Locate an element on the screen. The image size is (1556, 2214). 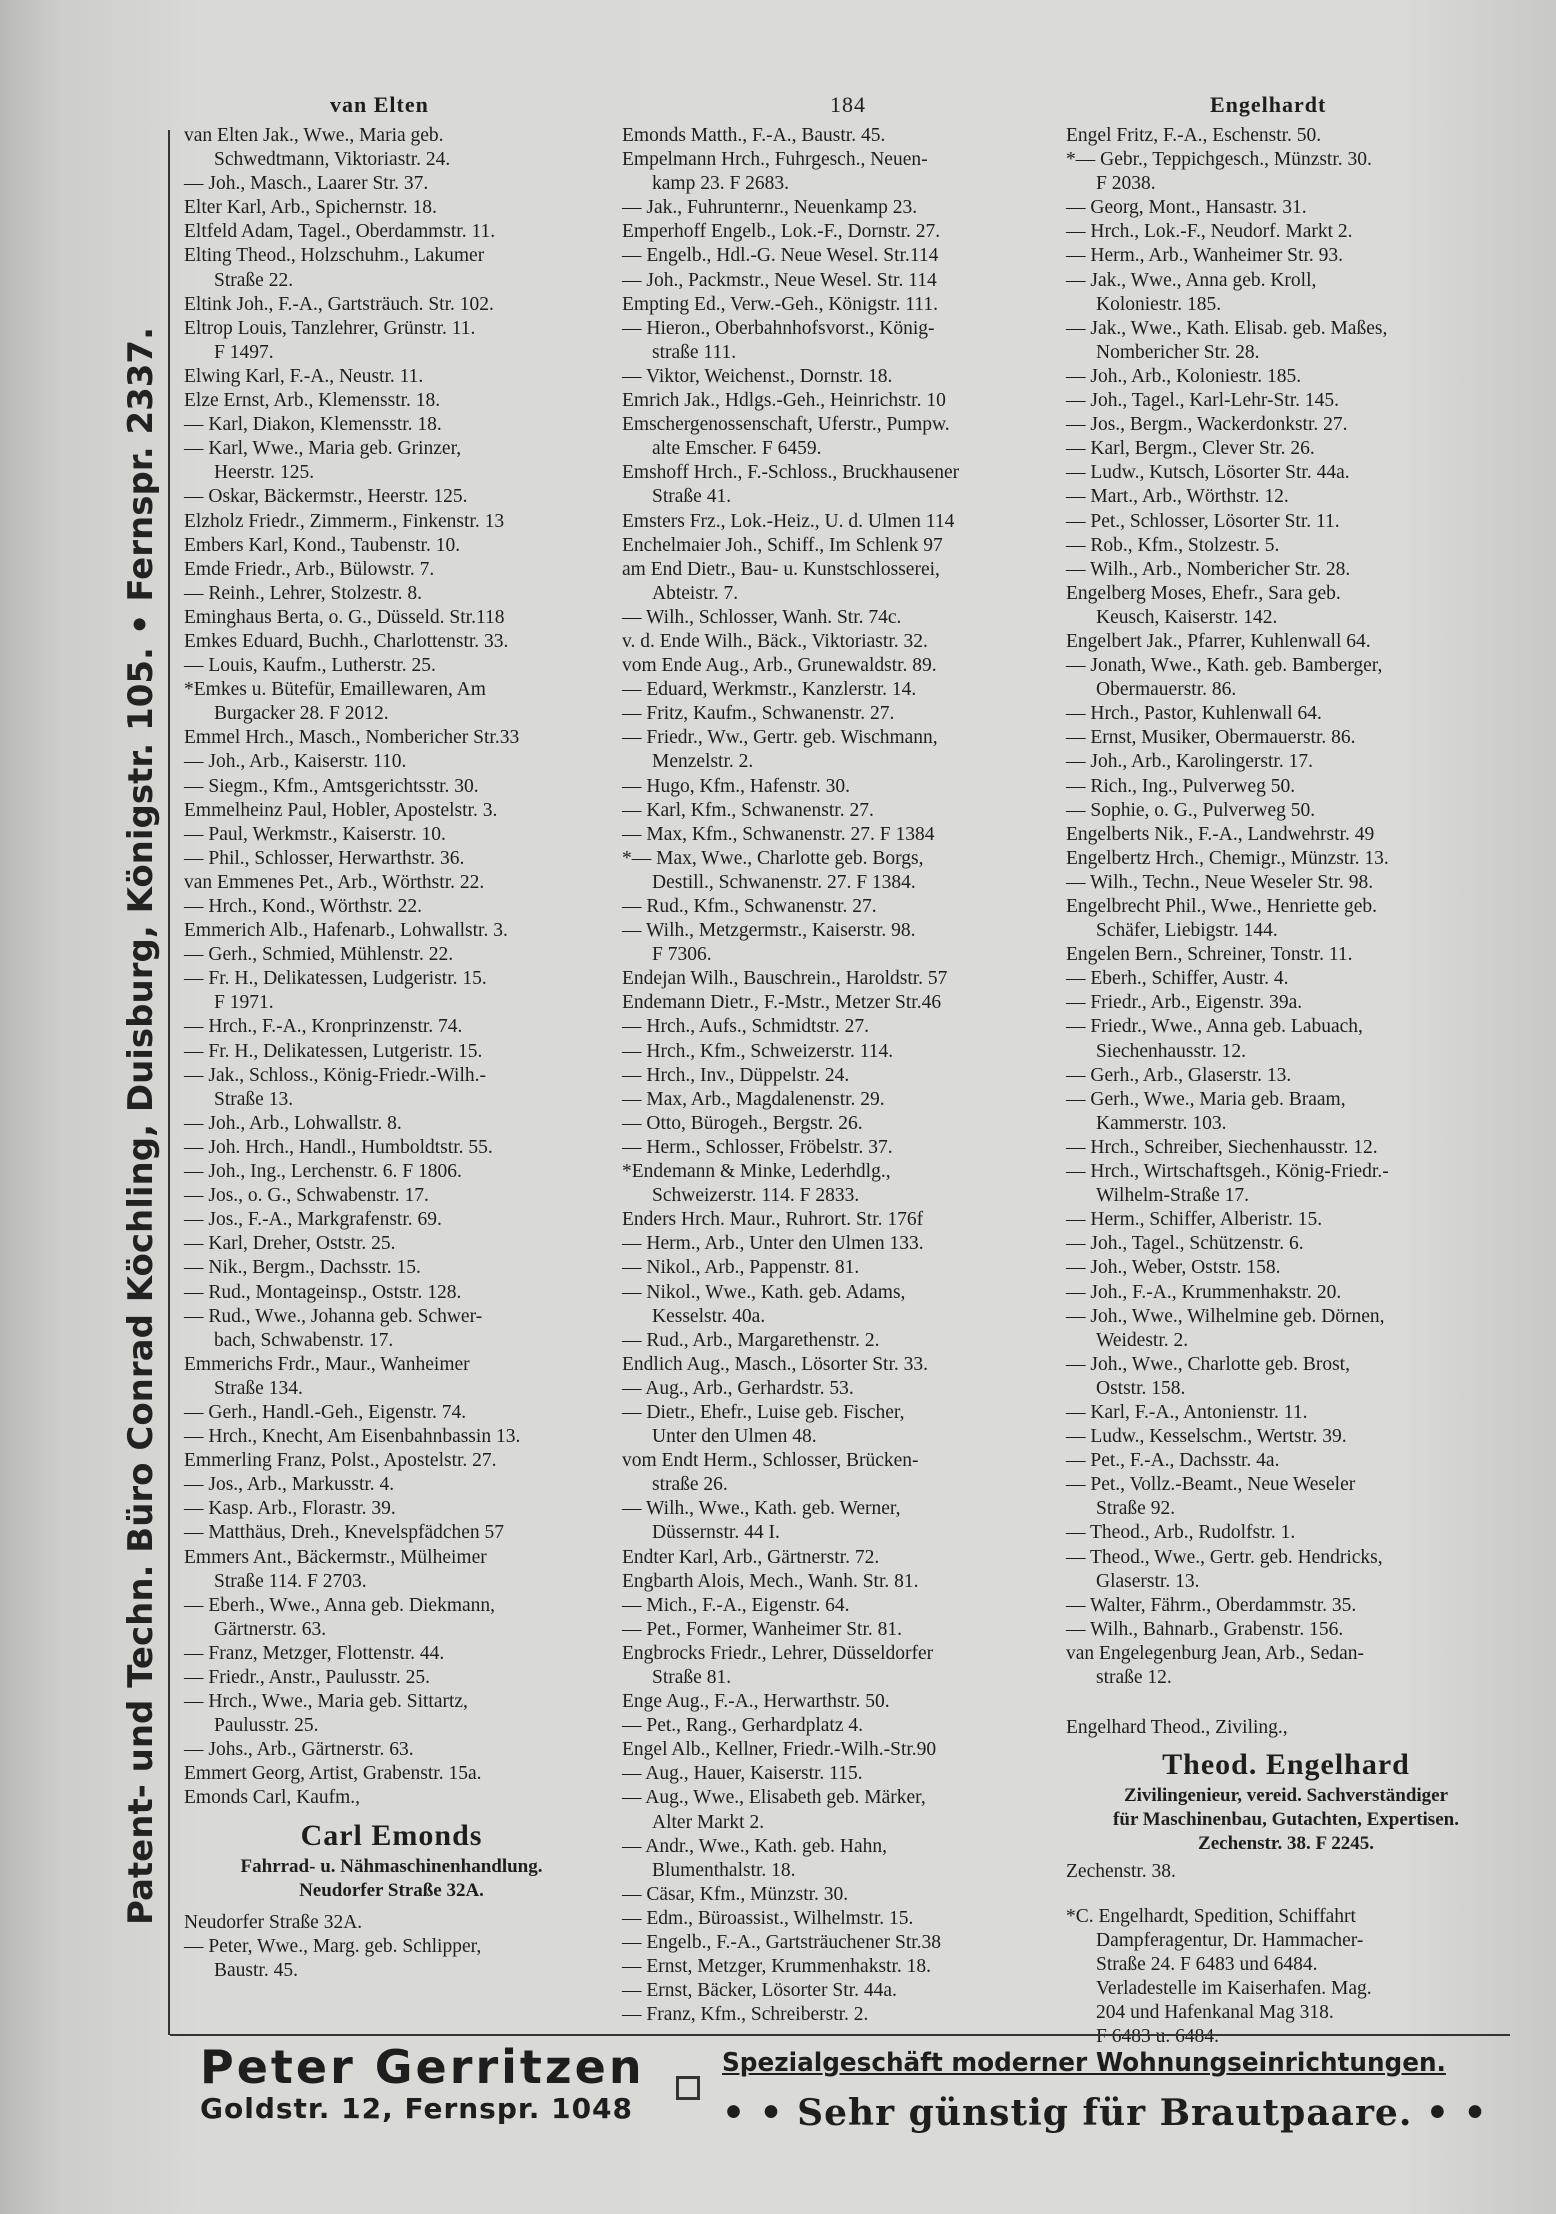
entry: — Hrch., Inv., Düppelstr. 24. is located at coordinates (837, 1076).